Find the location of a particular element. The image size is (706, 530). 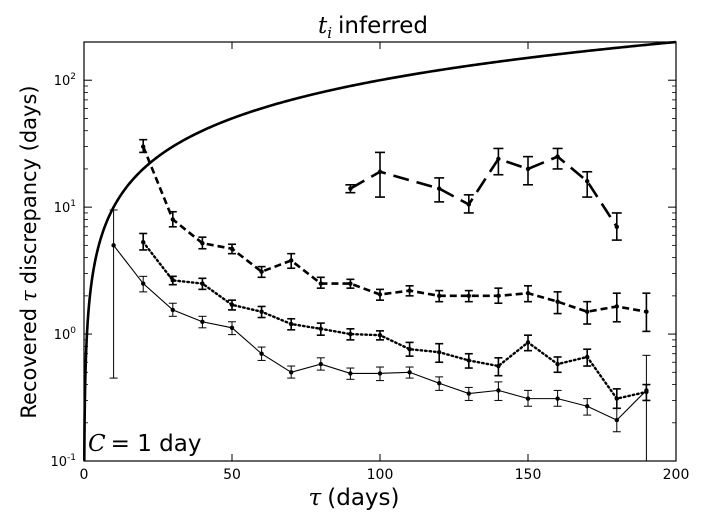

y-axis-label: Recovered τ discrepancy (days) is located at coordinates (29, 251).